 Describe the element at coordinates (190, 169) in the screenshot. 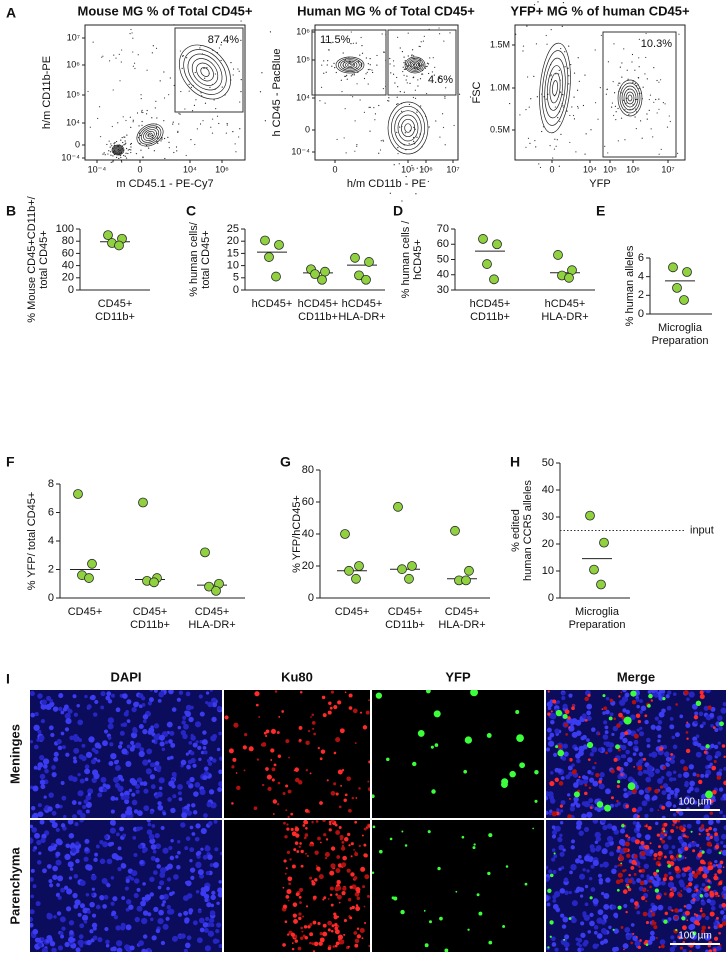

I see `x-tick-label: 10⁴` at that location.